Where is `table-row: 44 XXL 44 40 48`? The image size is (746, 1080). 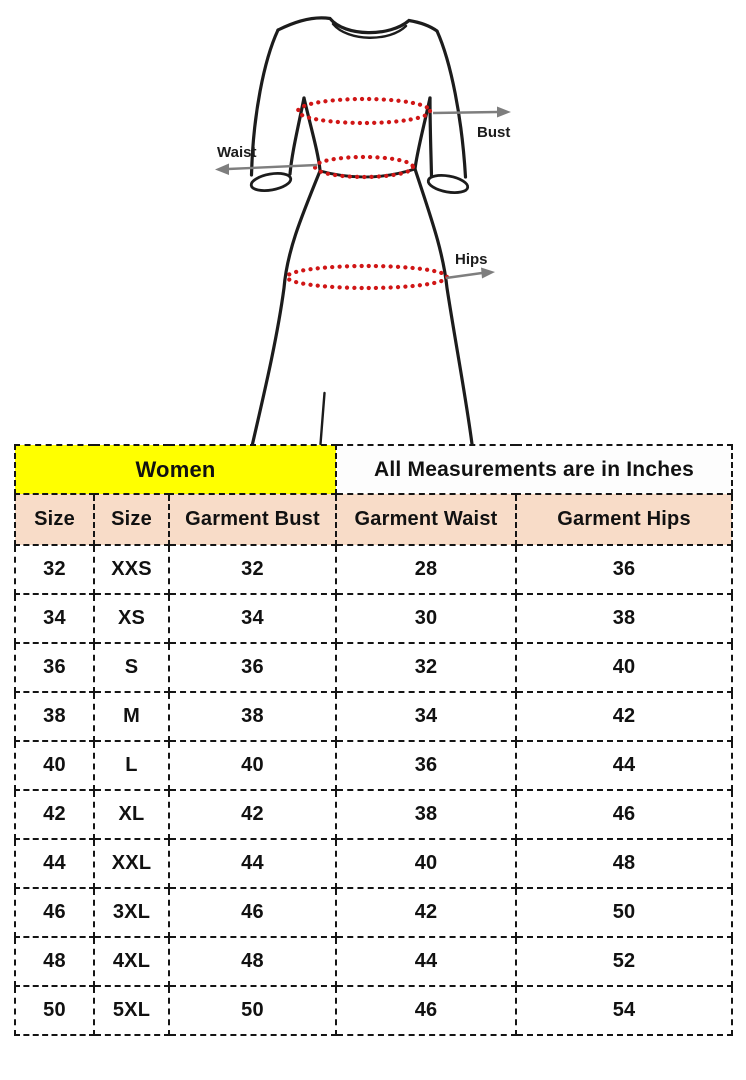
table-row: 44 XXL 44 40 48 is located at coordinates (374, 863).